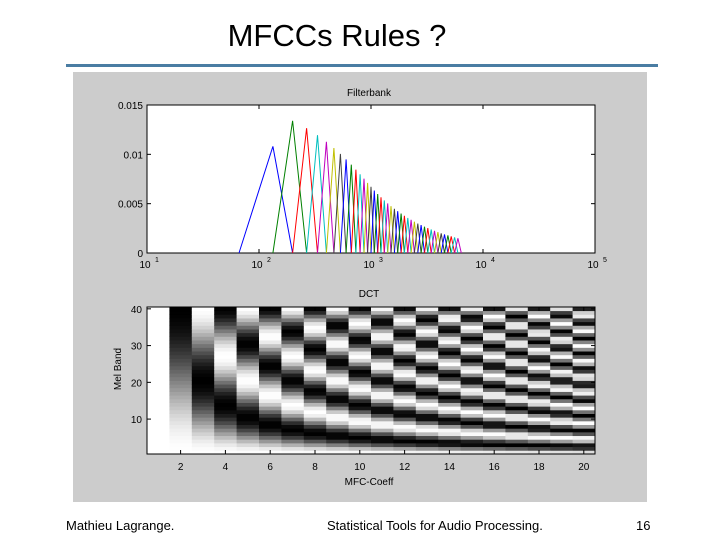  I want to click on dct-x-tick-label: 20, so click(584, 467).